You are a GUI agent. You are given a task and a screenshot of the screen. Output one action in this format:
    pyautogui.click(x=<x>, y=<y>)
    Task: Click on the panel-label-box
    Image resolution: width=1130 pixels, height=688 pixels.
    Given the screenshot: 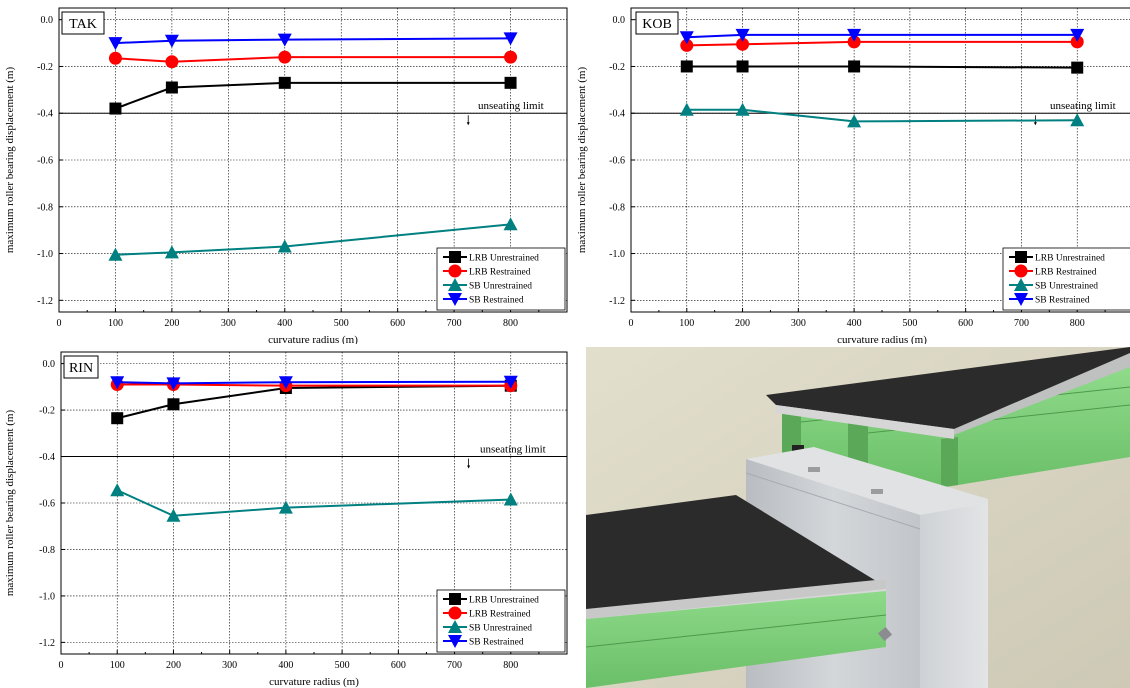 What is the action you would take?
    pyautogui.click(x=83, y=23)
    